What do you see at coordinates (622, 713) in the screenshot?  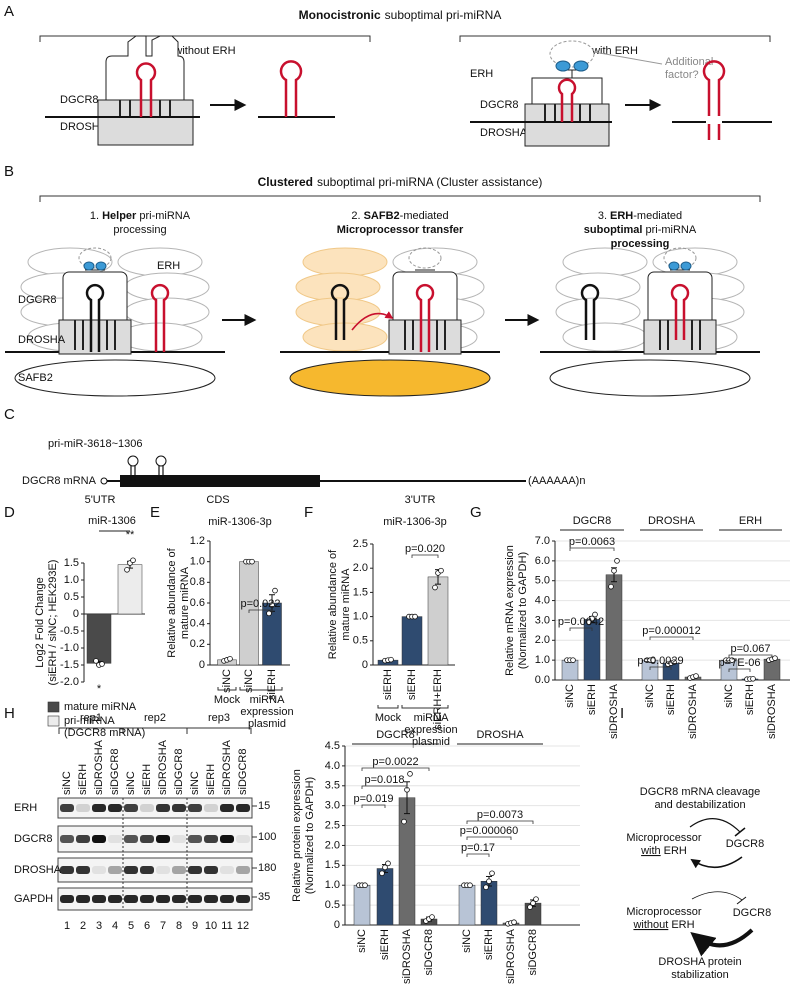 I see `panel-label: I` at bounding box center [622, 713].